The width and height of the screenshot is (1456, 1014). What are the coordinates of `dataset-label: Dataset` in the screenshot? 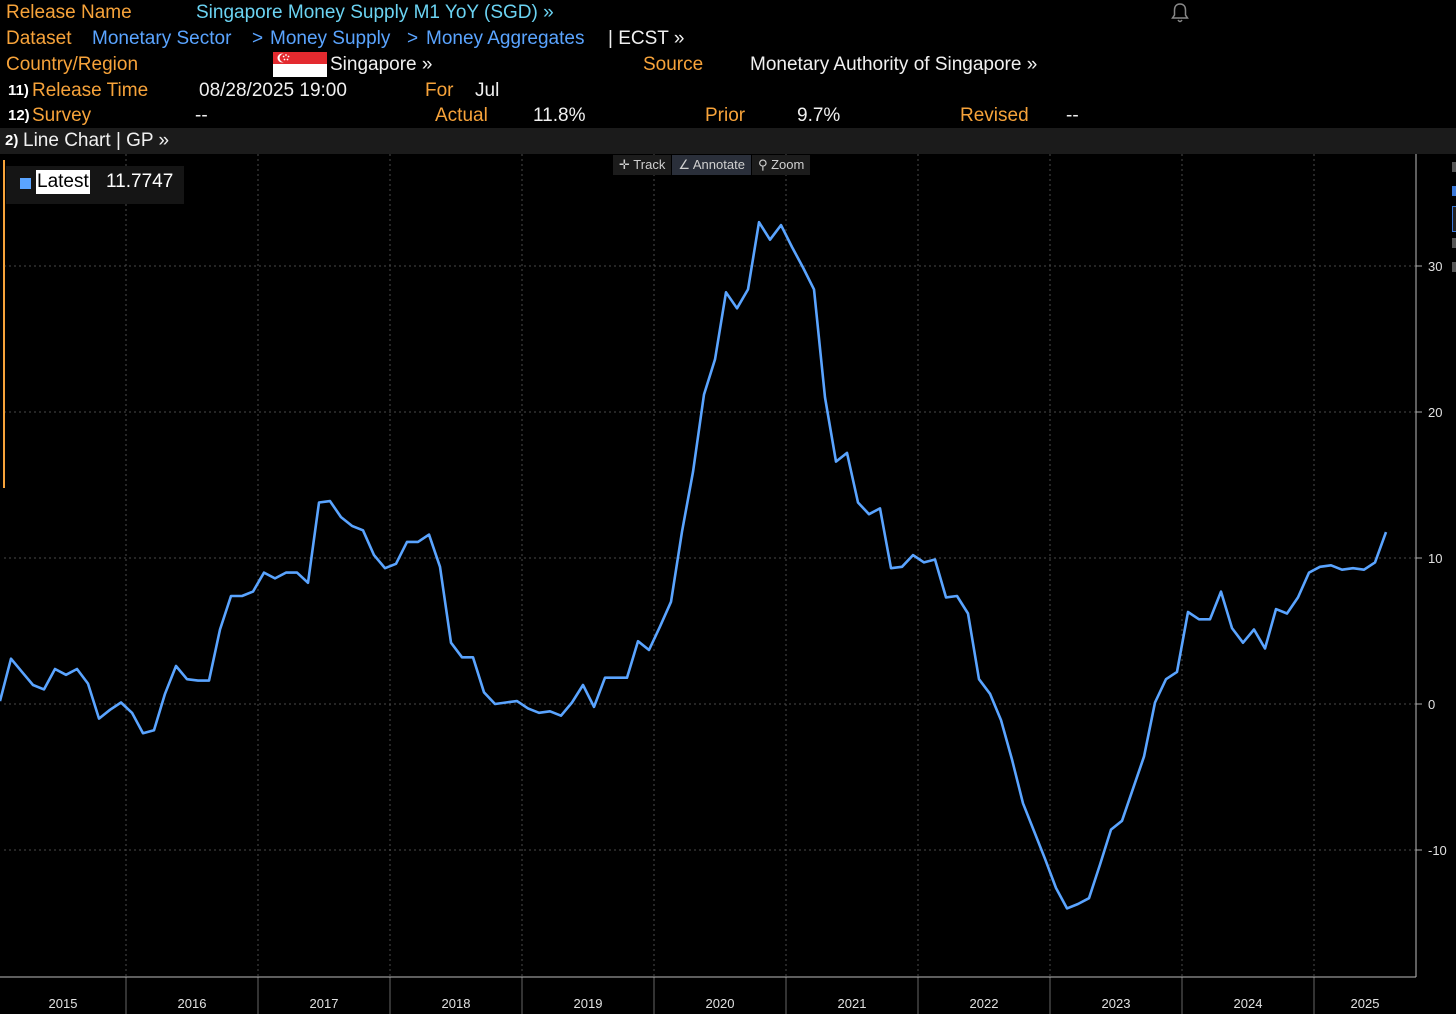 It's located at (39, 38).